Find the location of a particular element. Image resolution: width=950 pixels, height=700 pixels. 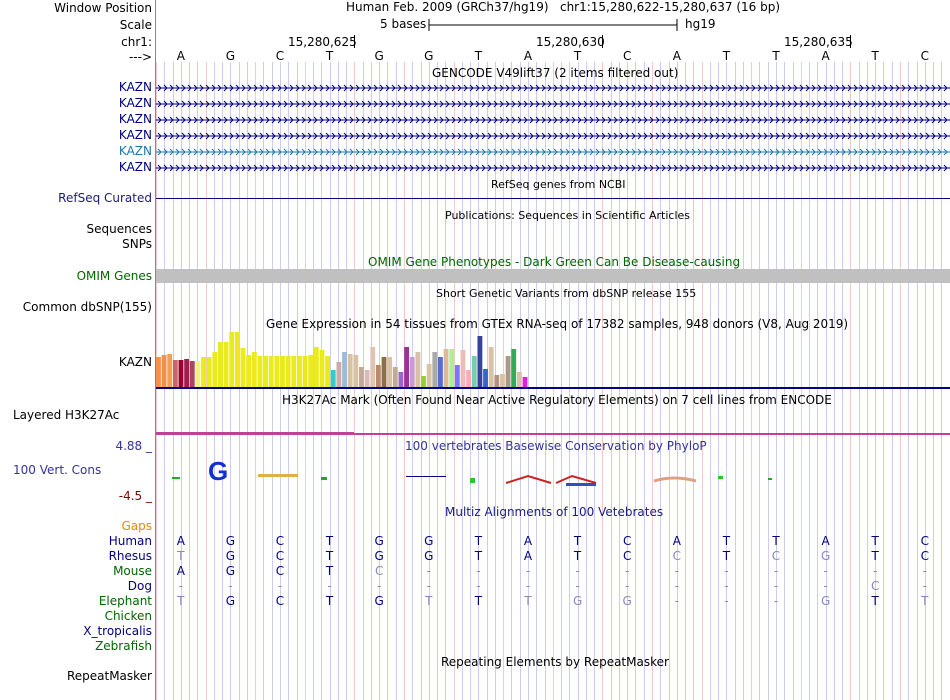

repeatmasker-label: RepeatMasker is located at coordinates (109, 676).